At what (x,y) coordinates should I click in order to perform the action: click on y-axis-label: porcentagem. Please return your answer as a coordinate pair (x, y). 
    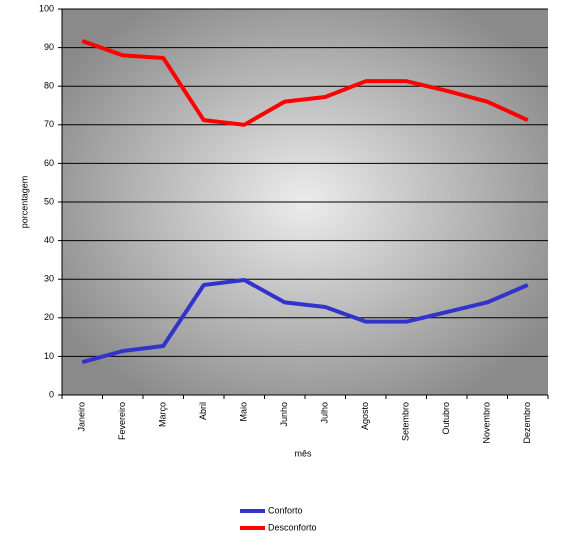
    Looking at the image, I should click on (24, 202).